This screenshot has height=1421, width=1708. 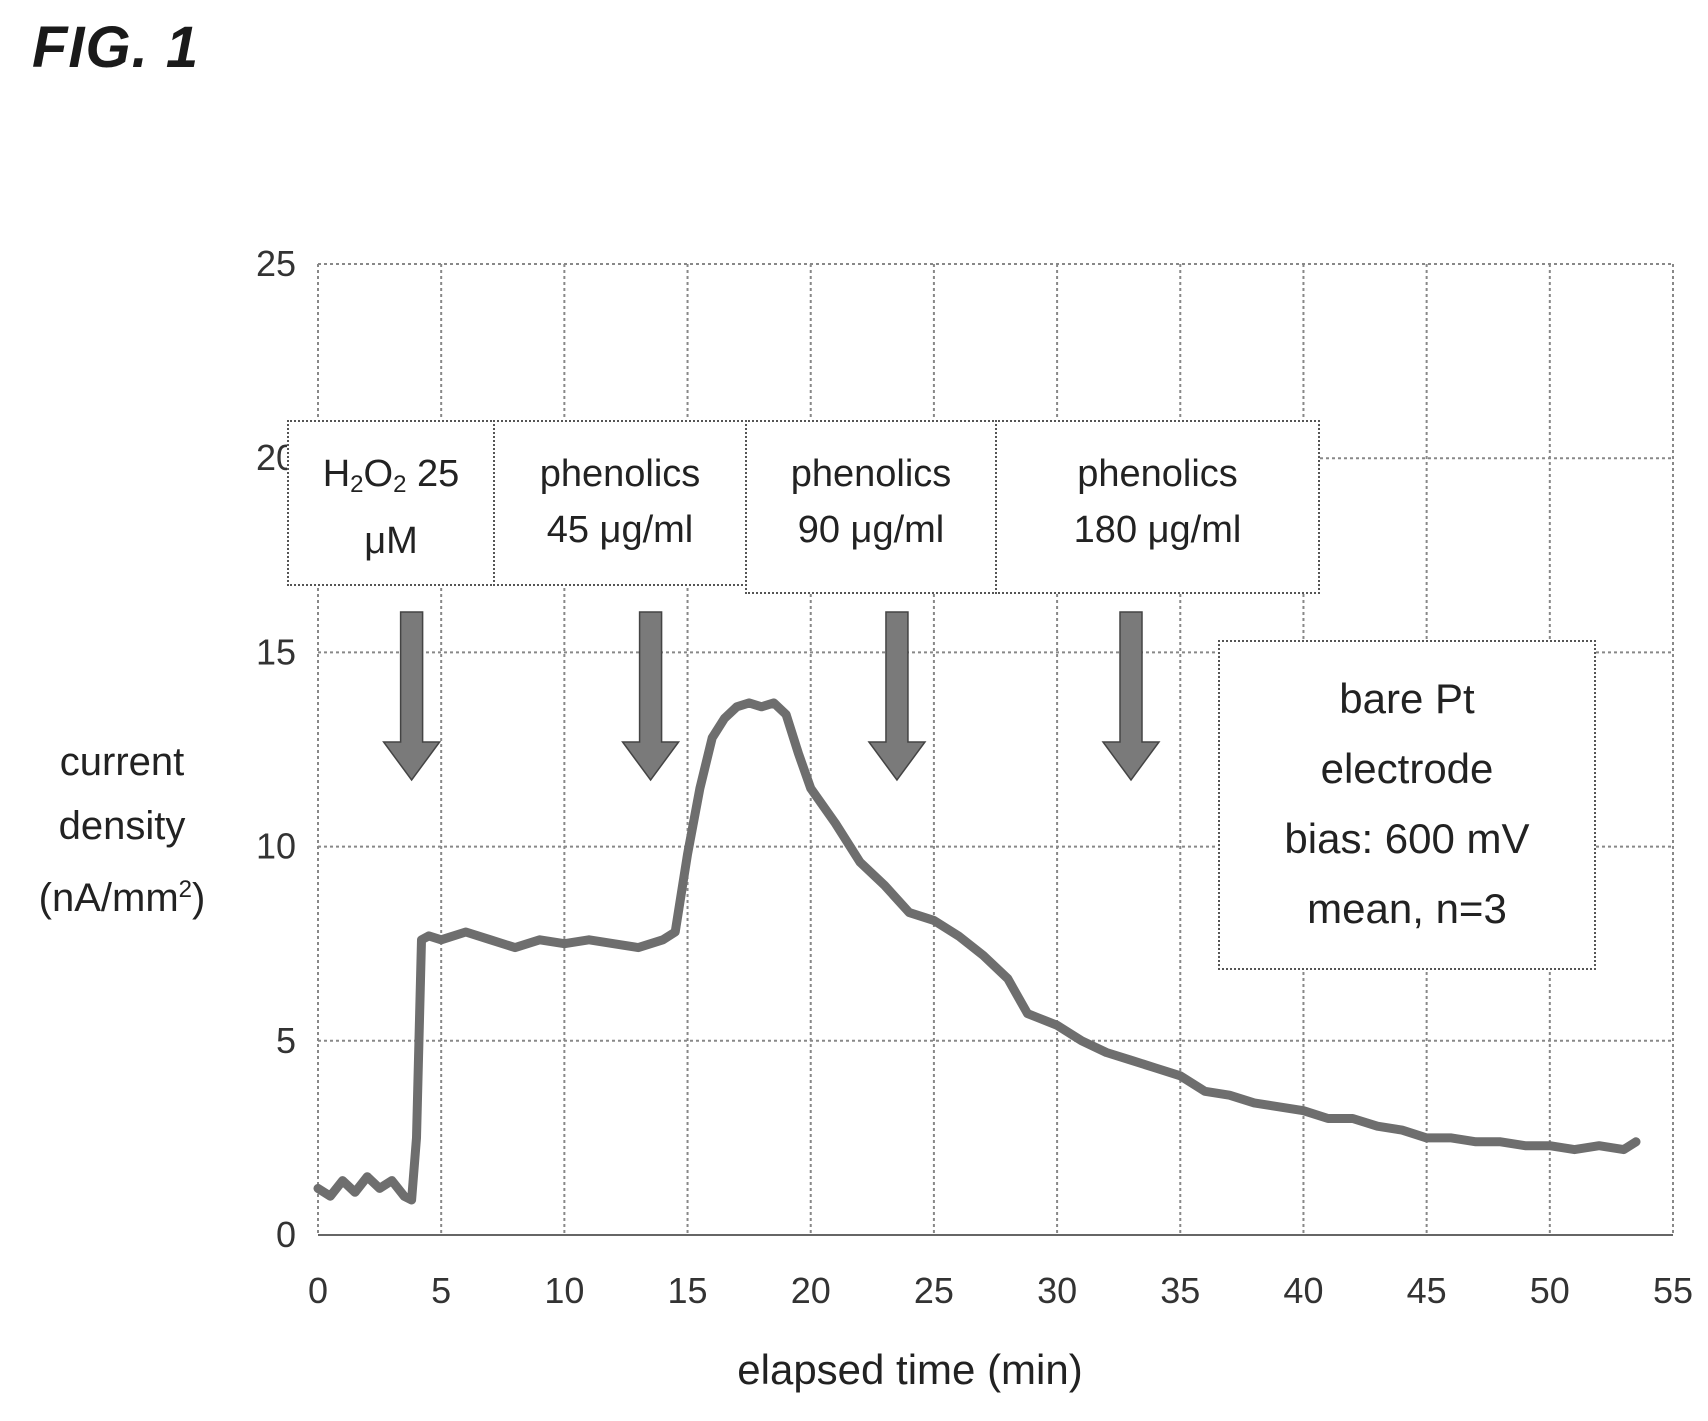 What do you see at coordinates (1000, 1290) in the screenshot?
I see `x-tick-labels: 0 5 10 15 20 25 30 35 40 45 50 55` at bounding box center [1000, 1290].